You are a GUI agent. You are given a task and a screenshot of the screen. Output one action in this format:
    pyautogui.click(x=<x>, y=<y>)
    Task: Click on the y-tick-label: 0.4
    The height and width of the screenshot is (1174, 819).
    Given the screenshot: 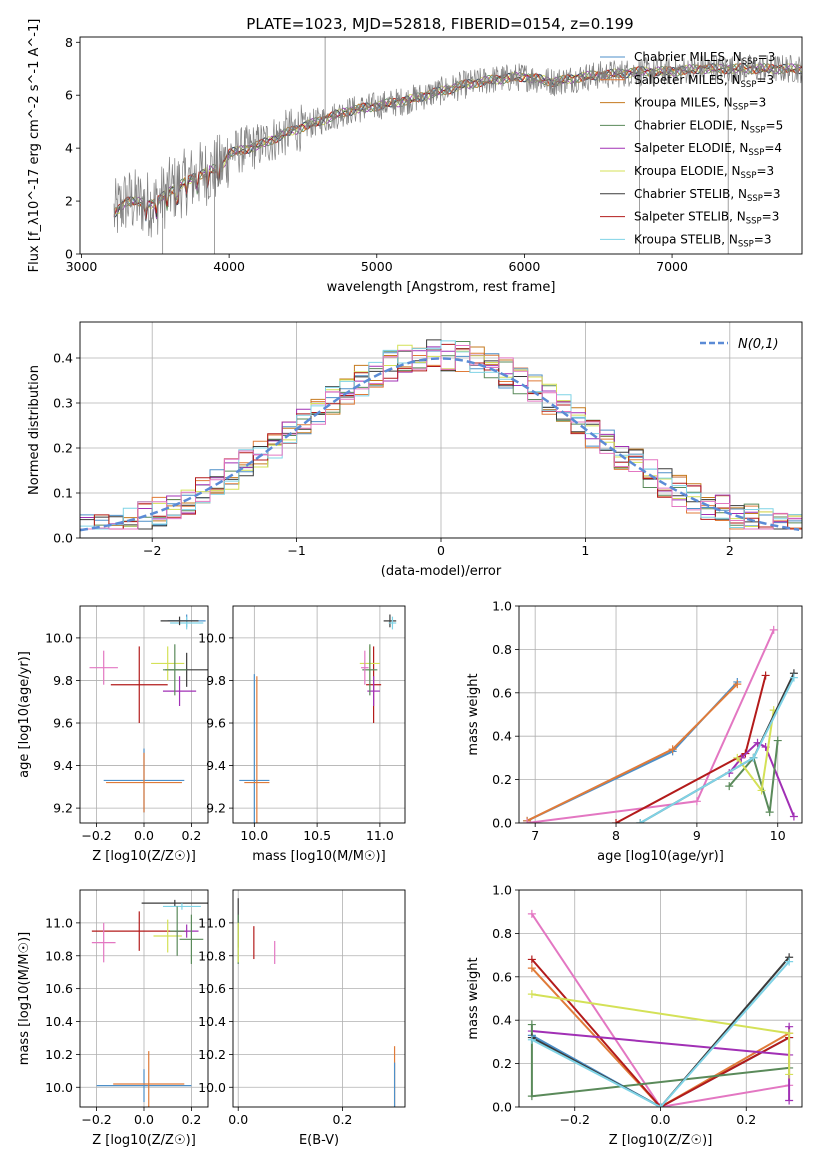 What is the action you would take?
    pyautogui.click(x=502, y=1020)
    